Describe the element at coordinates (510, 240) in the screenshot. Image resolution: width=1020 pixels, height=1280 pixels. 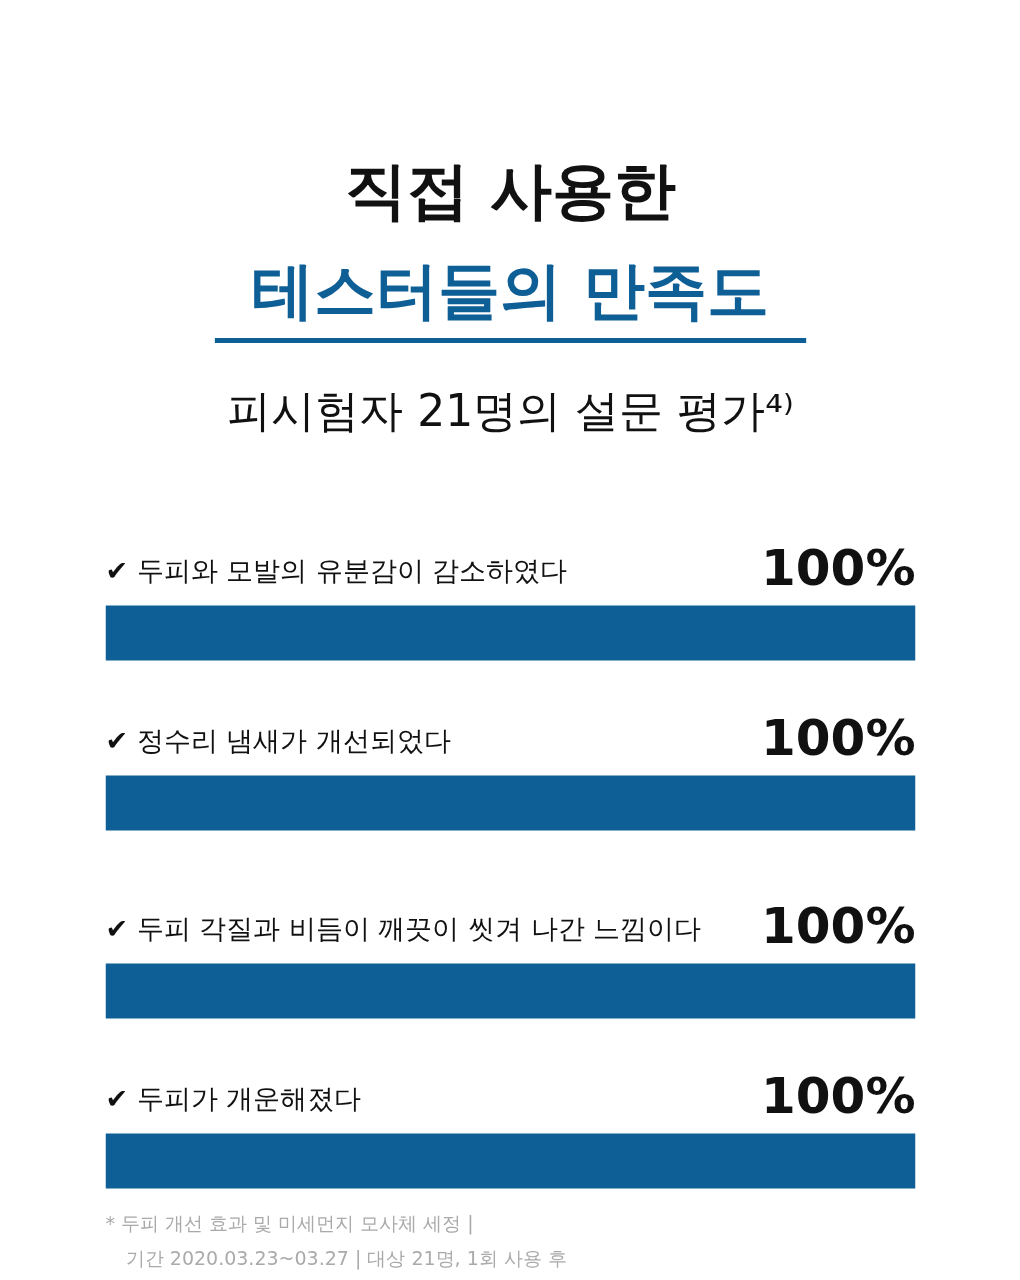
I see `chart-title: 직접 사용한 테스터들의 만족도` at that location.